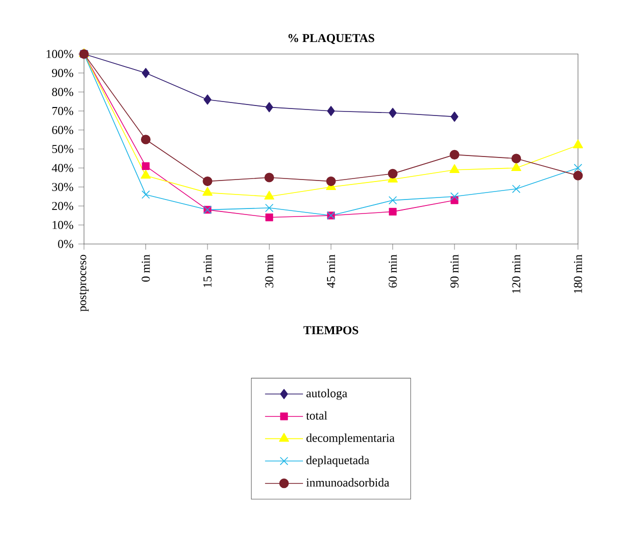  I want to click on y-tick-label: 30%, so click(63, 187).